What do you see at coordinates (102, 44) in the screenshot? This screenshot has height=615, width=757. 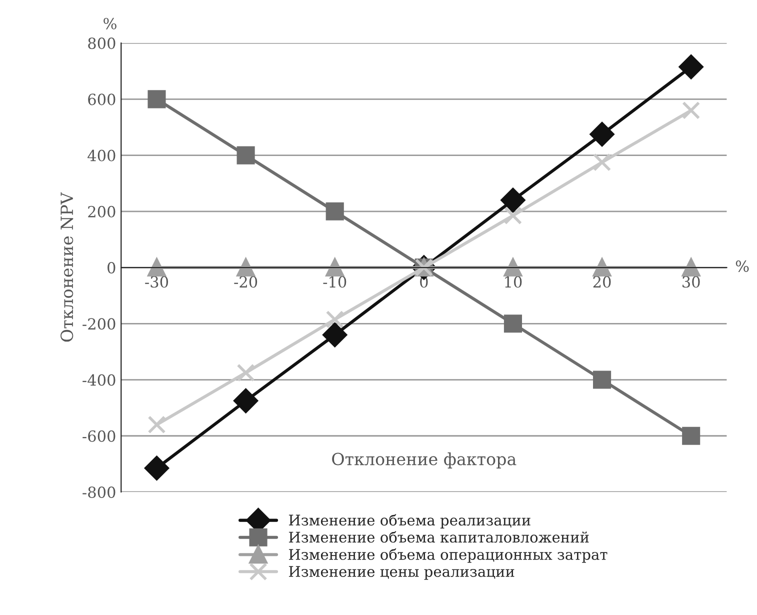 I see `y-tick-label: 800` at bounding box center [102, 44].